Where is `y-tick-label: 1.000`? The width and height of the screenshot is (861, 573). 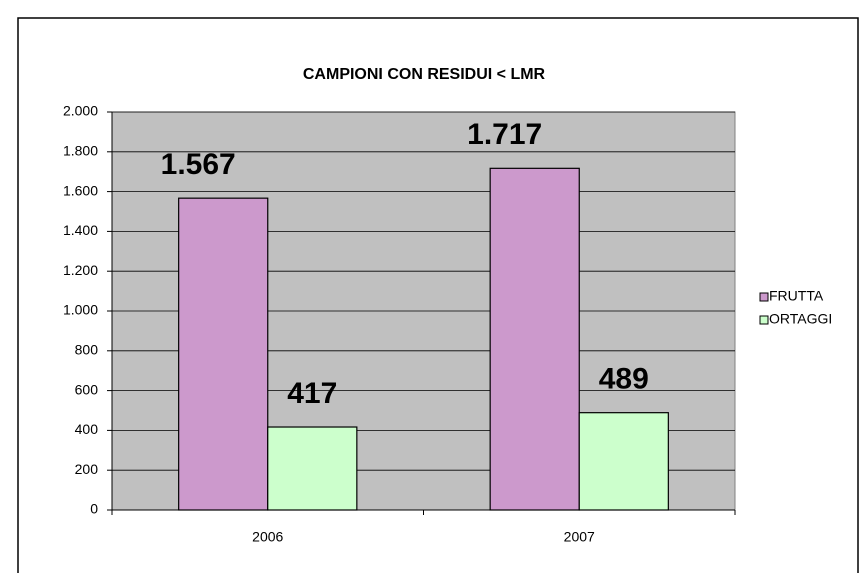
y-tick-label: 1.000 is located at coordinates (80, 310).